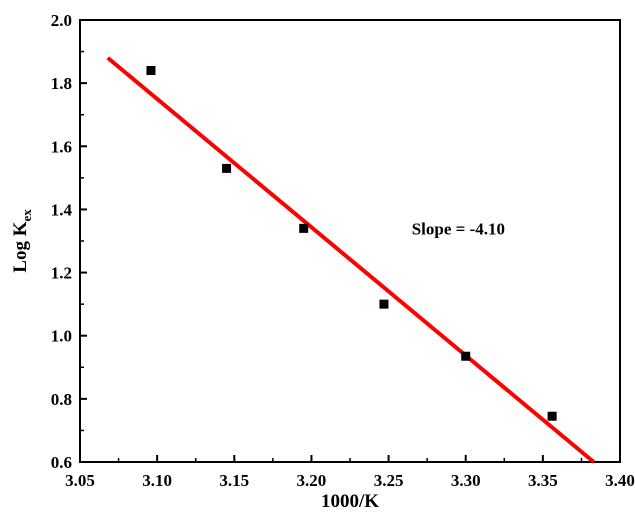 Image resolution: width=635 pixels, height=517 pixels. Describe the element at coordinates (62, 209) in the screenshot. I see `y-tick-label: 1.4` at that location.